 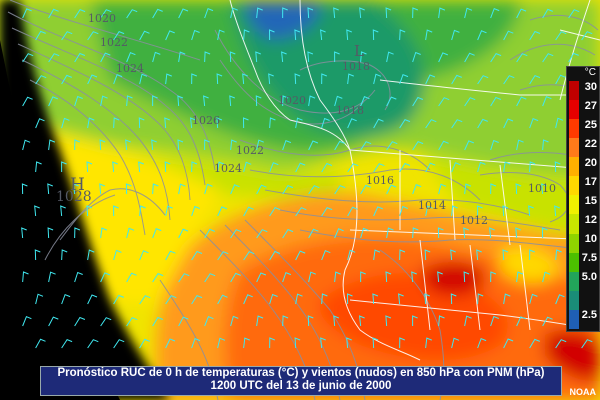 I want to click on isobar-label: 1014, so click(x=432, y=205).